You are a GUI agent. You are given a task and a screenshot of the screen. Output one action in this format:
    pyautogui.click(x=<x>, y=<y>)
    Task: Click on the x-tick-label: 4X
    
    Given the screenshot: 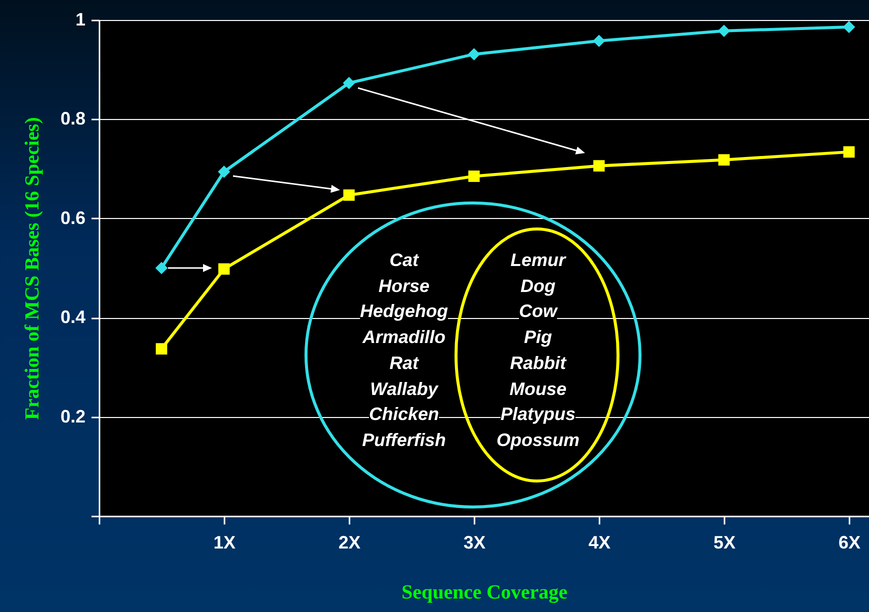 What is the action you would take?
    pyautogui.click(x=599, y=542)
    